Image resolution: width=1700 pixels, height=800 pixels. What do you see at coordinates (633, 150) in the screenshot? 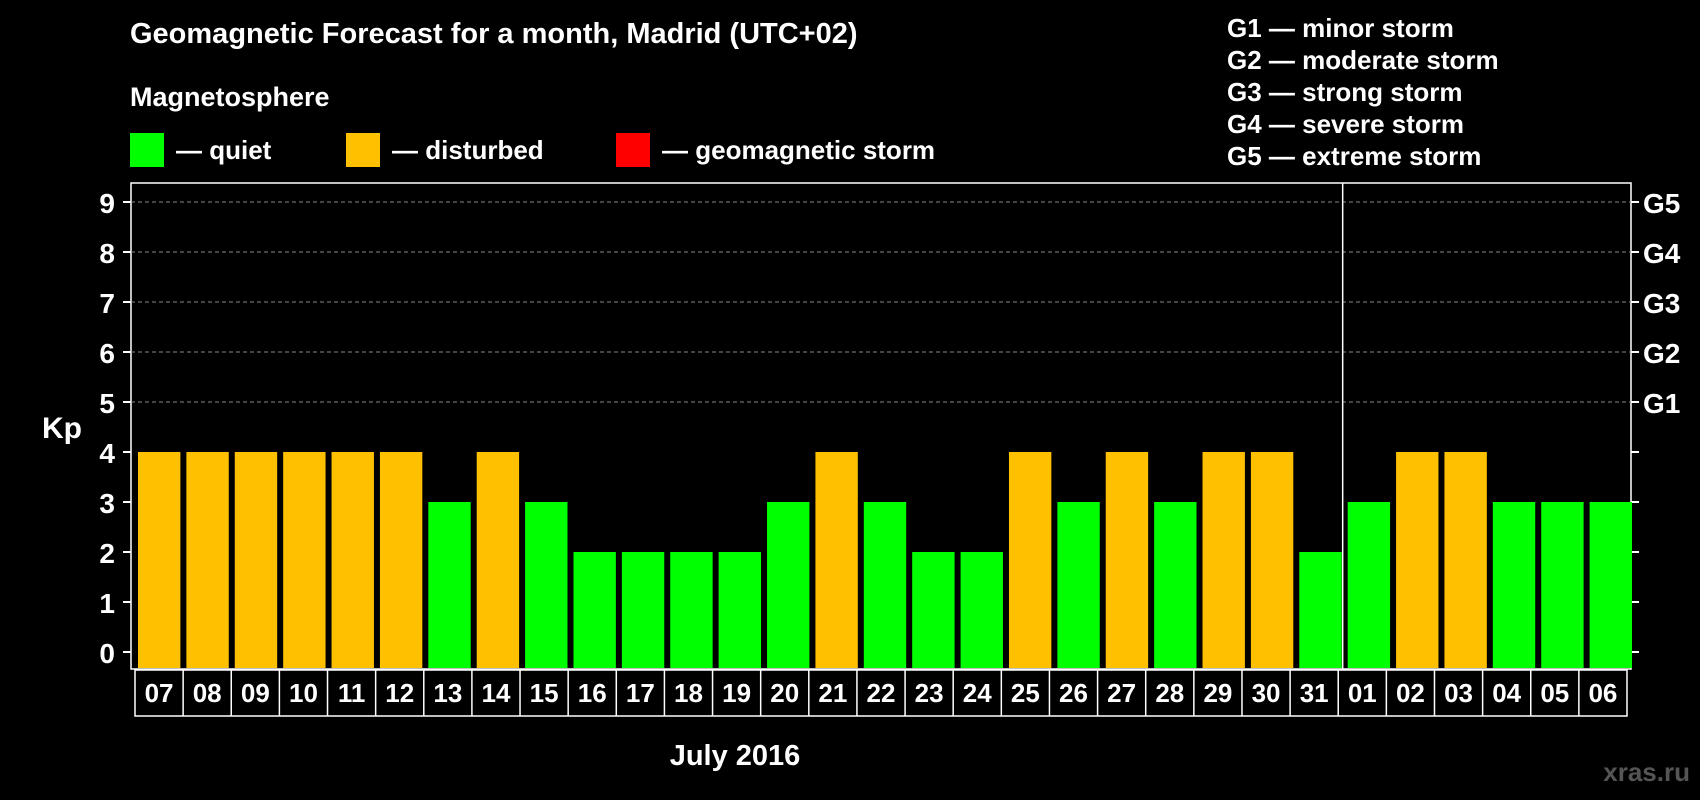
I see `legend-swatch-storm` at bounding box center [633, 150].